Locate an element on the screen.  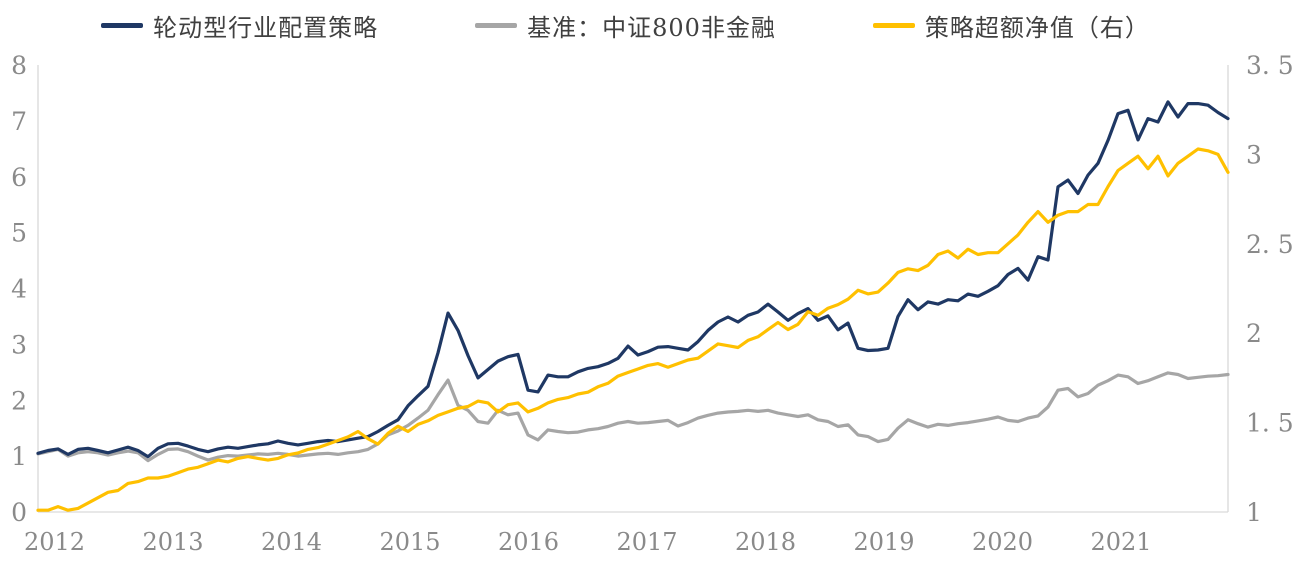
left-axis-tick-label: 4 is located at coordinates (19, 289).